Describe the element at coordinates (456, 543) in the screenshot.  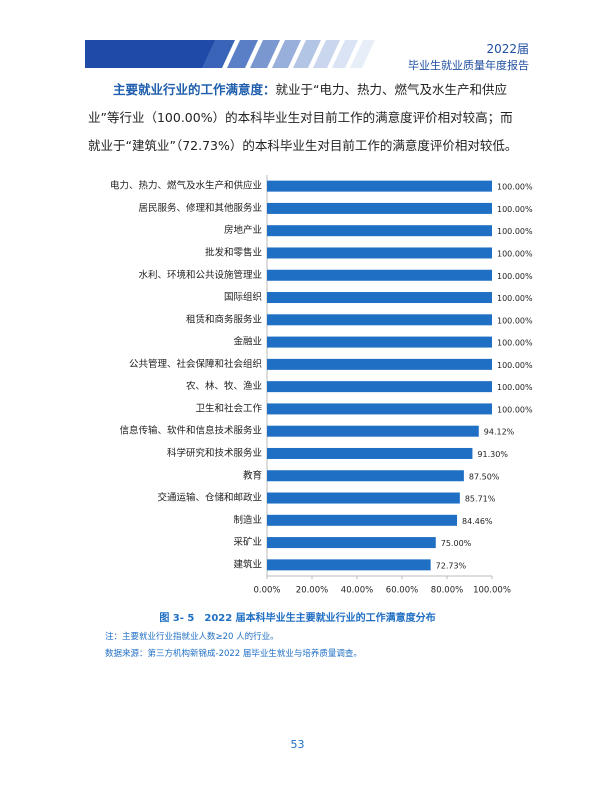
I see `value-label: 75.00%` at that location.